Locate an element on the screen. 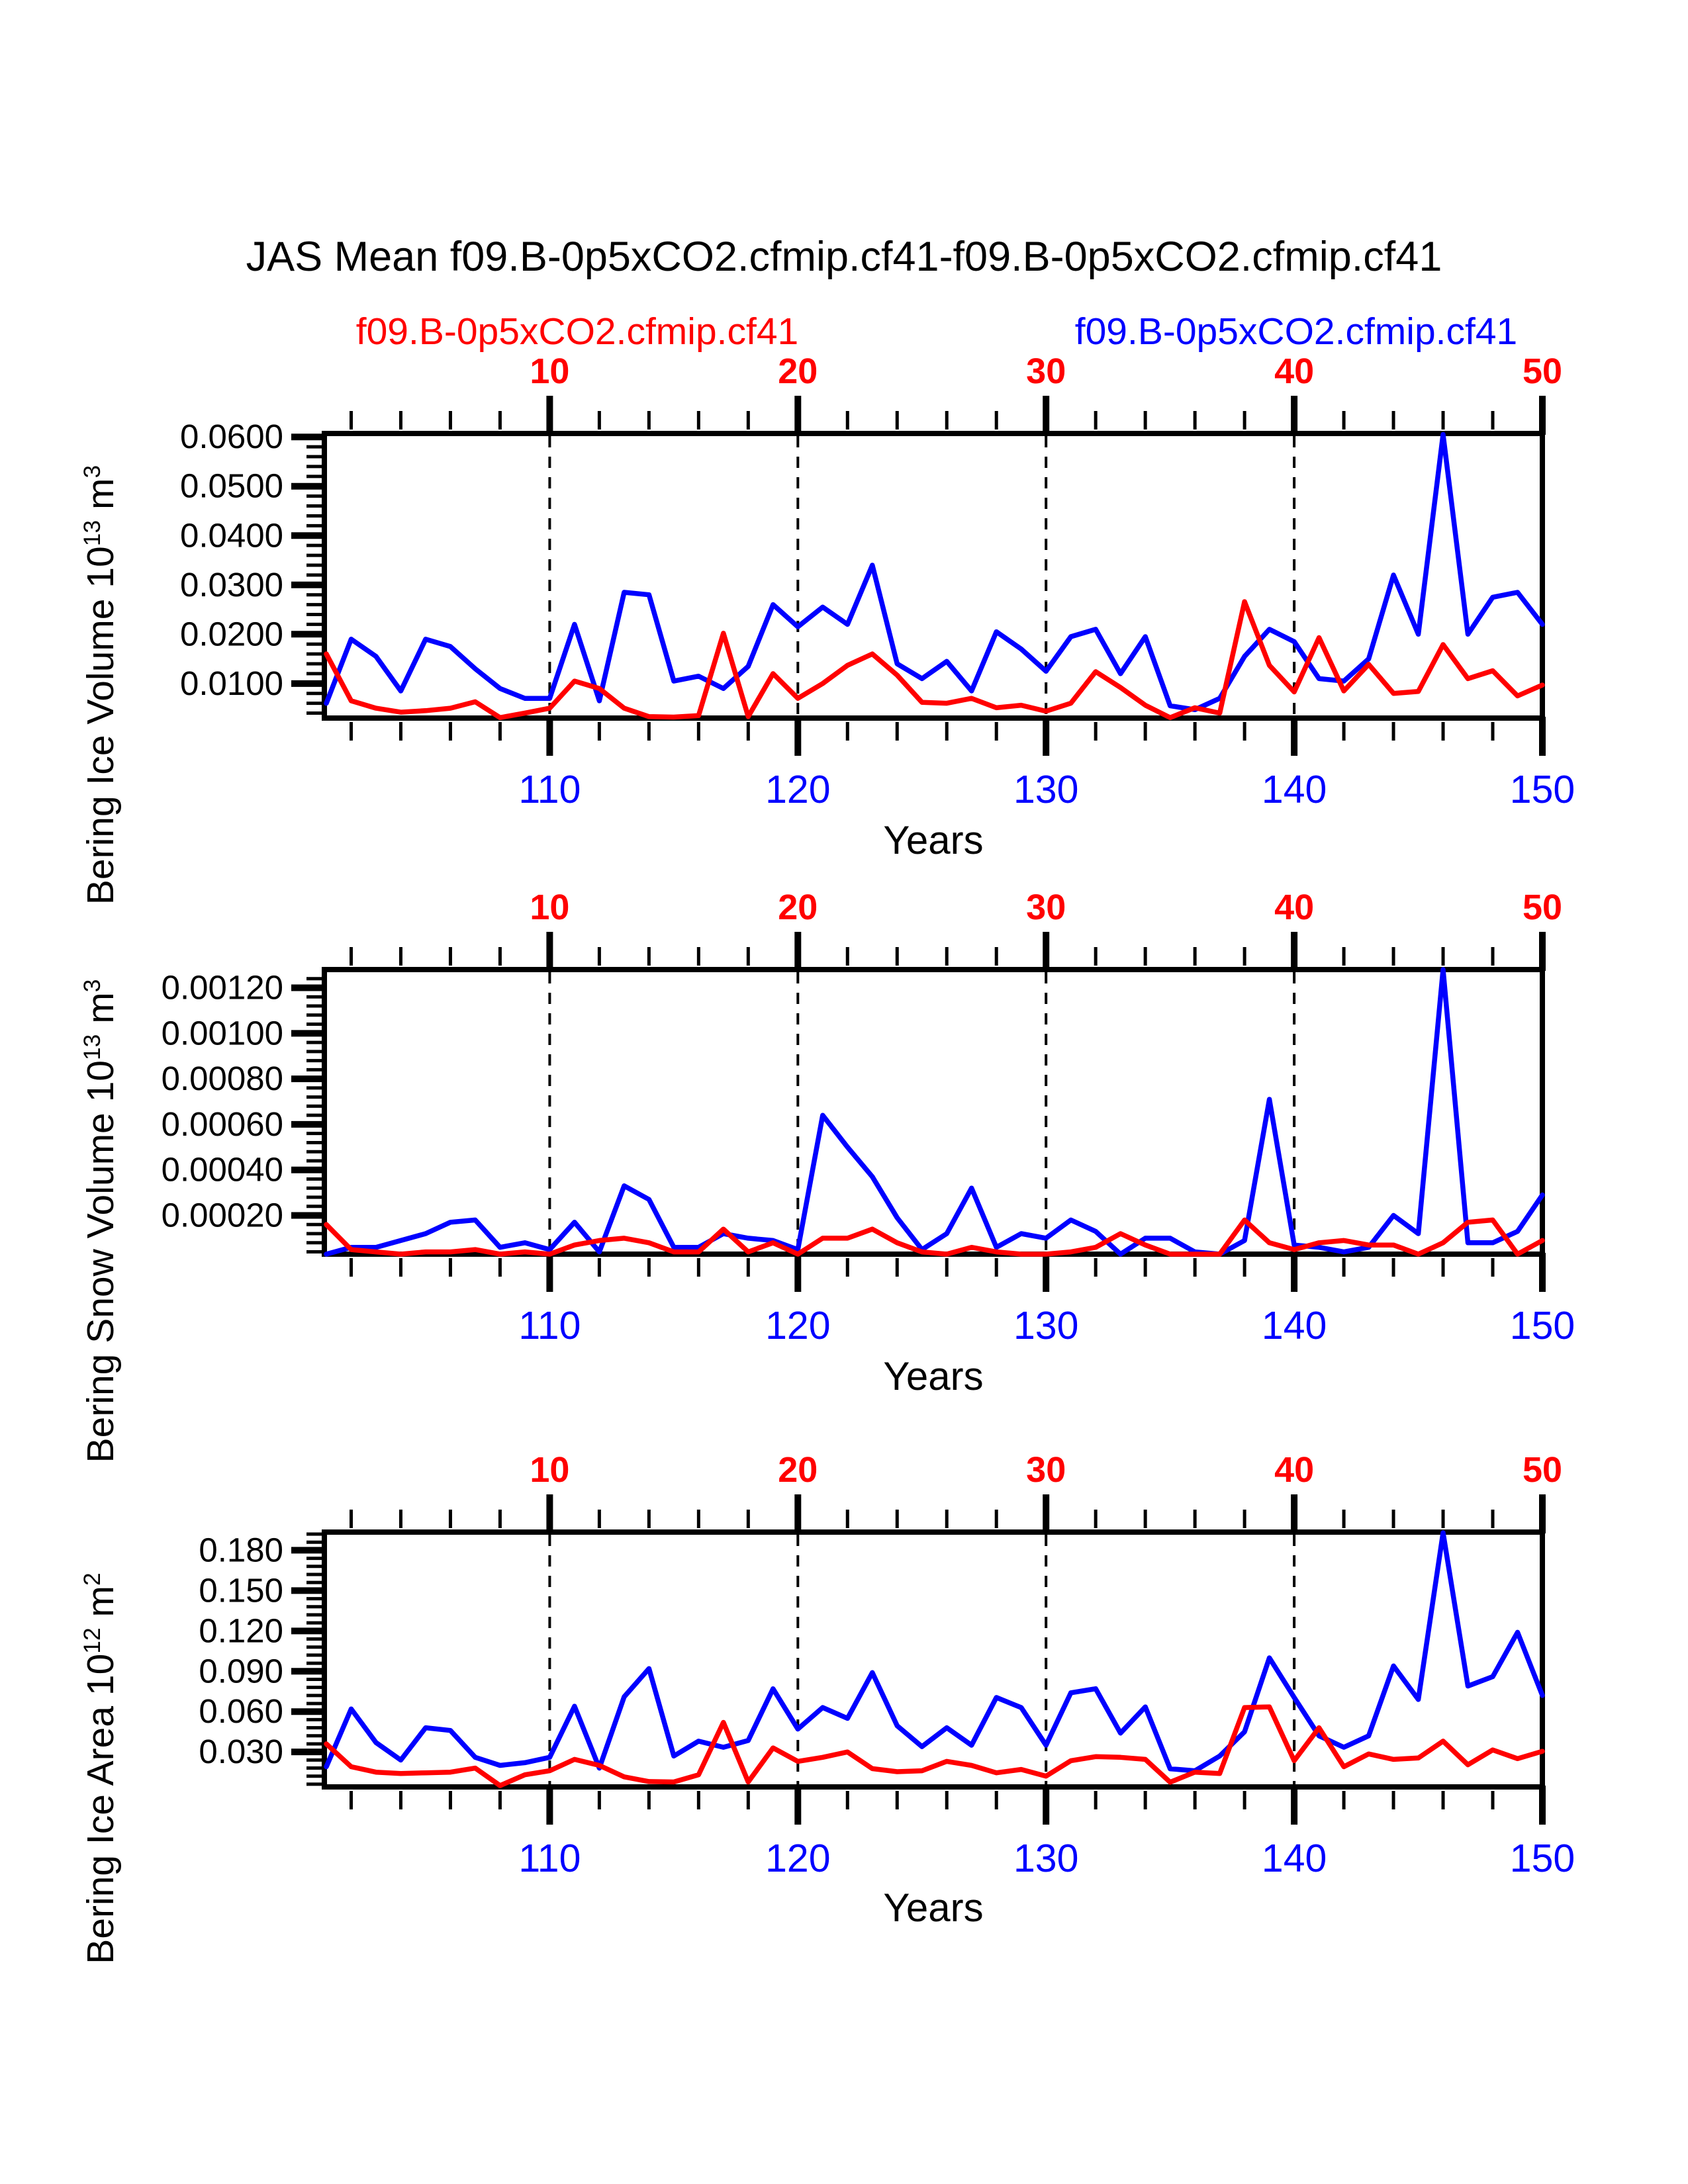 The width and height of the screenshot is (1688, 2184). y-axis-tick-label: 0.180 is located at coordinates (241, 1550).